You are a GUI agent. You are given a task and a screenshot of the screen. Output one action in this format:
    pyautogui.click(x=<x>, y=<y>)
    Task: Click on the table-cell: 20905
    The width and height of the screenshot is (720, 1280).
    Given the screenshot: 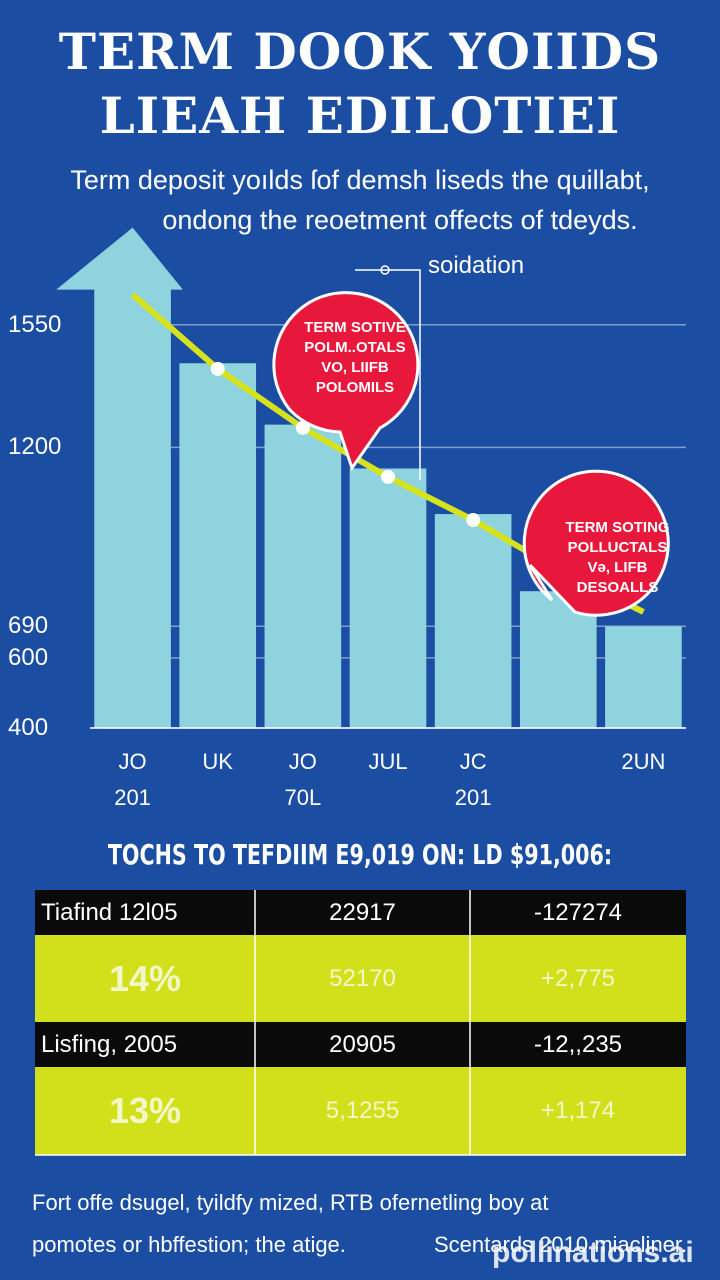 What is the action you would take?
    pyautogui.click(x=362, y=1044)
    